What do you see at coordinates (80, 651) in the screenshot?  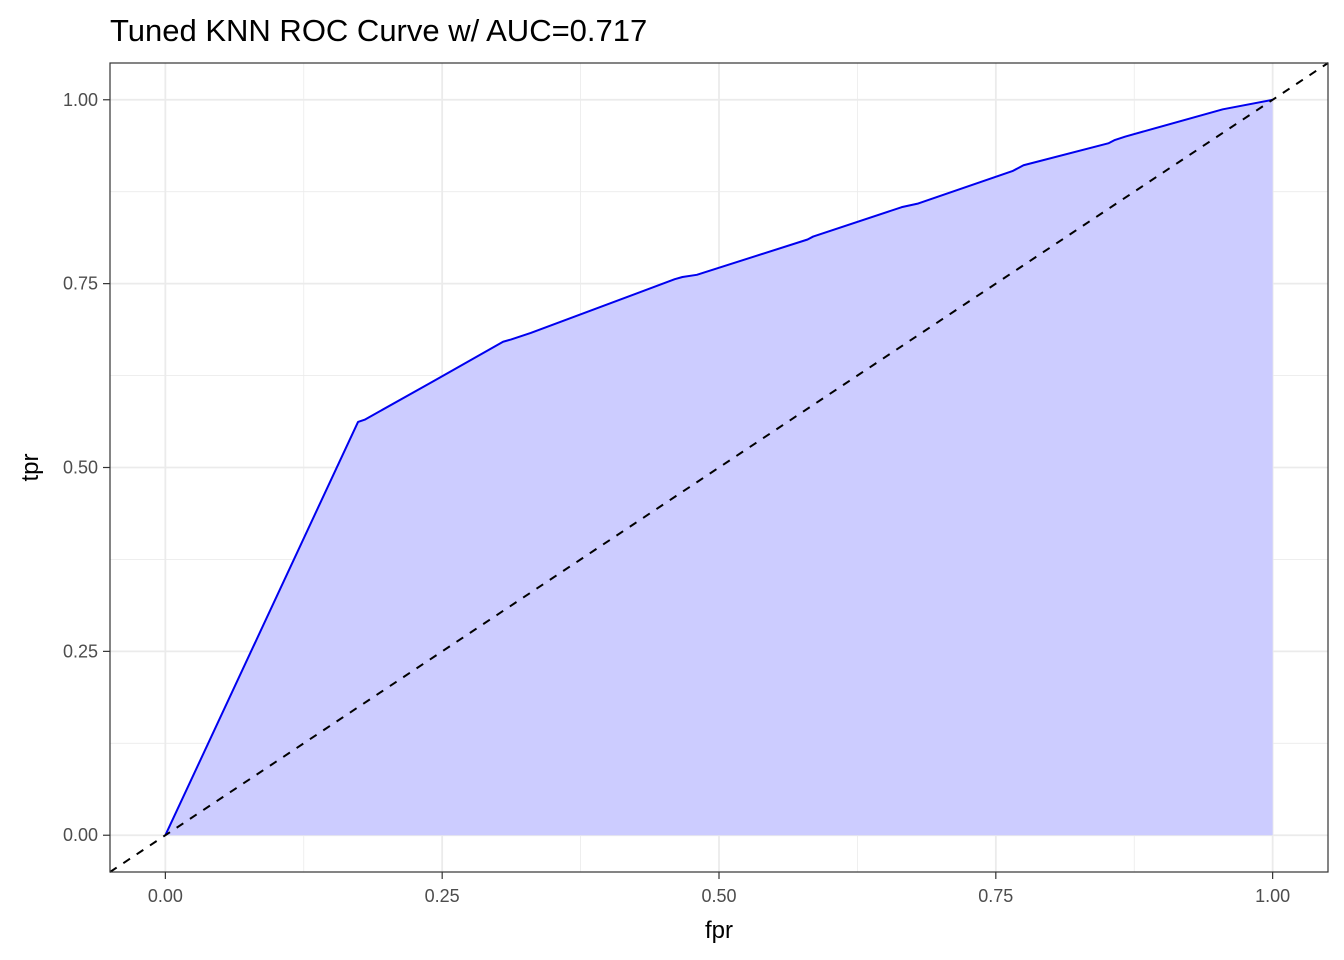 I see `y-tick-label-1: 0.25` at bounding box center [80, 651].